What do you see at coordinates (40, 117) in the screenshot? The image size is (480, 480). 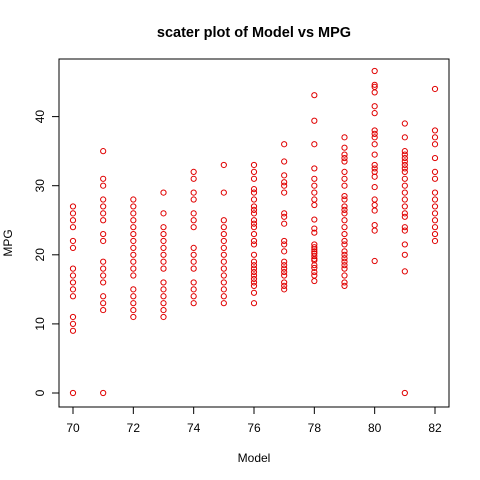 I see `y-tick-label: 40` at bounding box center [40, 117].